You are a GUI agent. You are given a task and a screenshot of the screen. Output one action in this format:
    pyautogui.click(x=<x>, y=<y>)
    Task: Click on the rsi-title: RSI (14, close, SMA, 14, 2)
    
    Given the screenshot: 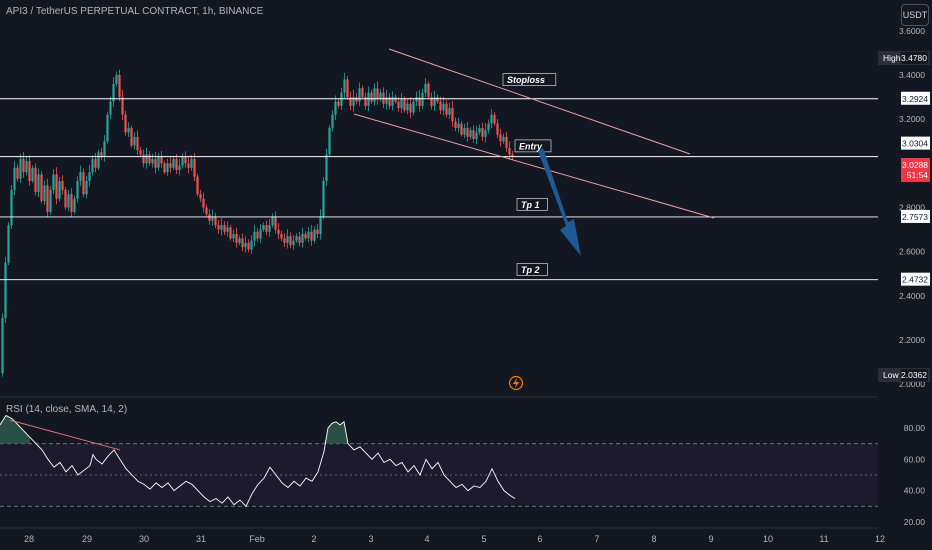 What is the action you would take?
    pyautogui.click(x=67, y=409)
    